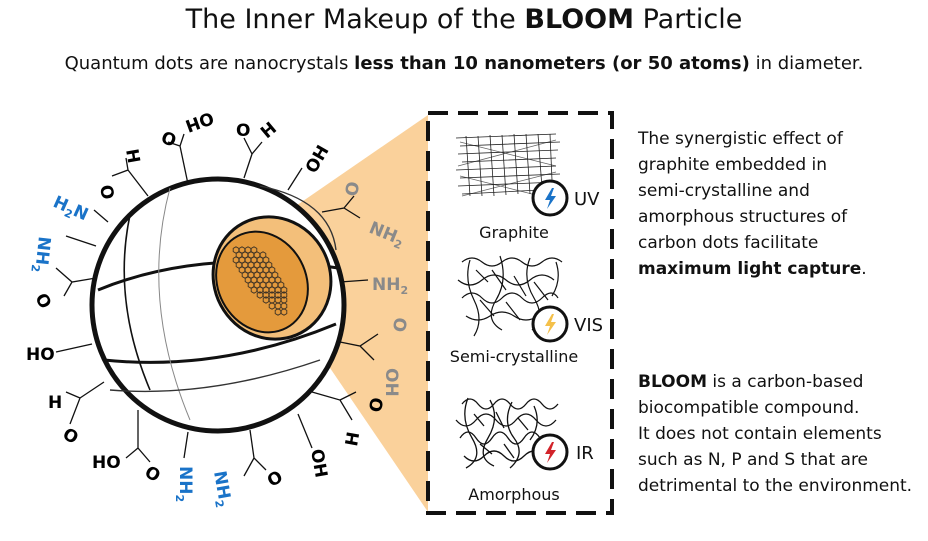 This screenshot has width=928, height=541. I want to click on group-o-6: O, so click(377, 405).